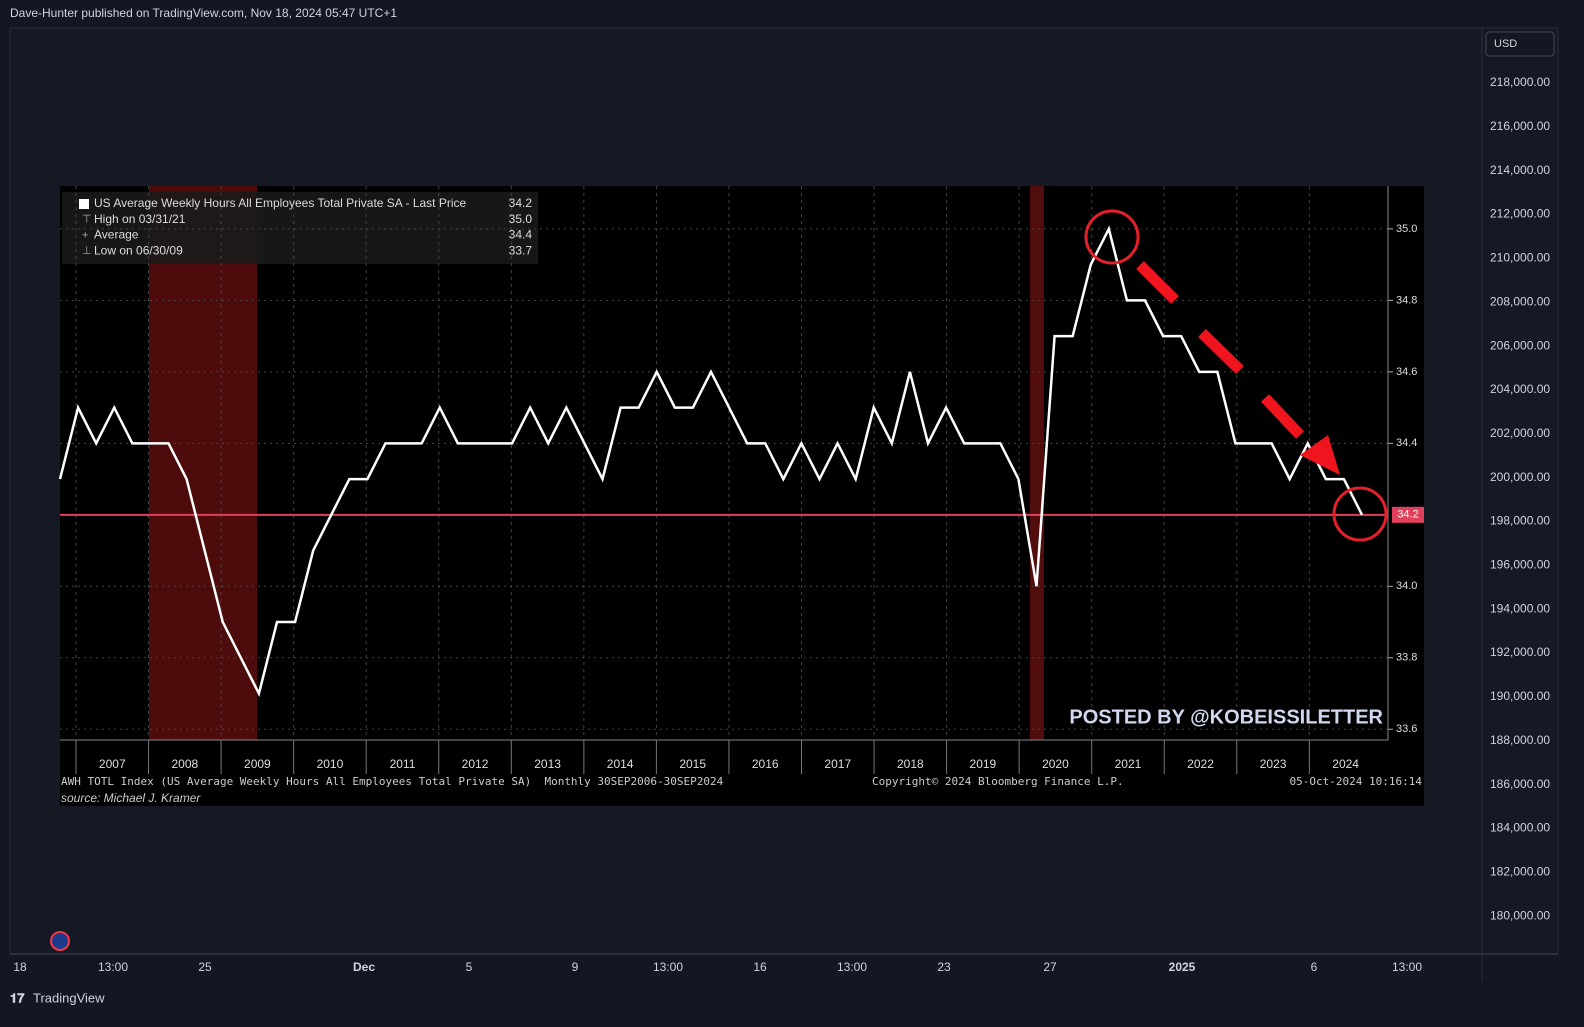  What do you see at coordinates (1520, 565) in the screenshot?
I see `price-label: 196,000.00` at bounding box center [1520, 565].